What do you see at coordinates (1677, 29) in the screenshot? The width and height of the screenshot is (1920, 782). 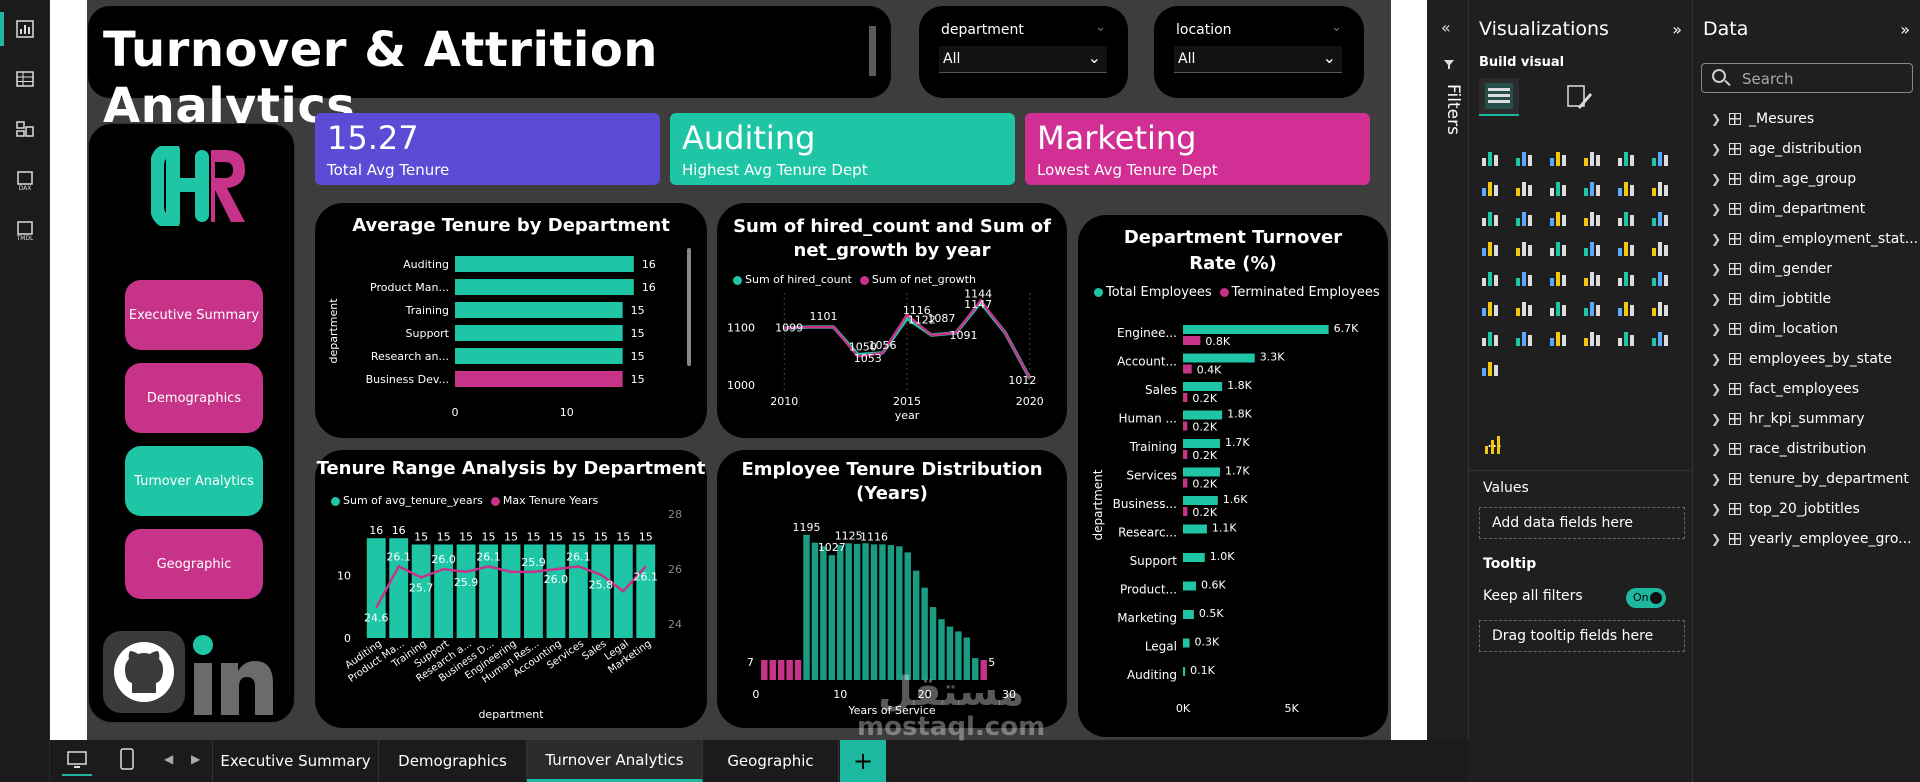 I see `expand-pane-icon: »` at bounding box center [1677, 29].